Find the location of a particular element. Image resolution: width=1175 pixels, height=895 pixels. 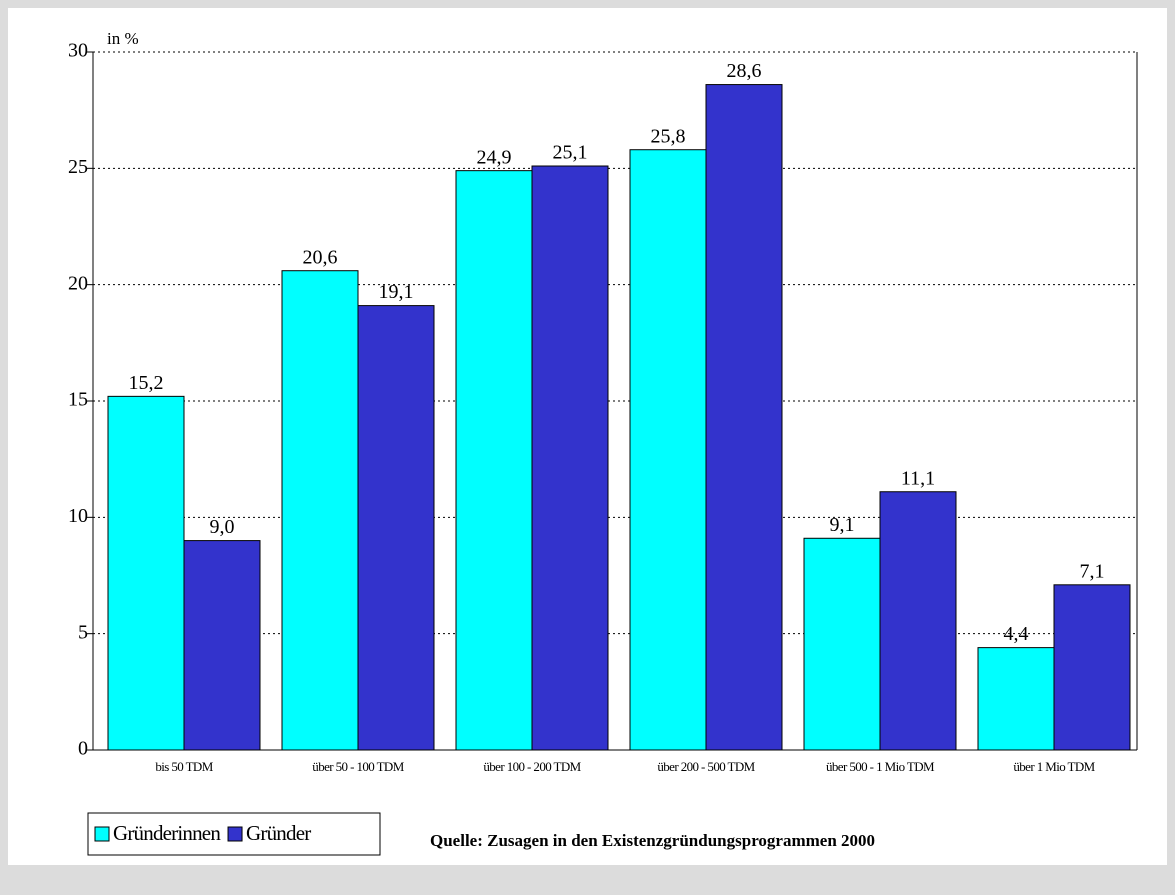

y-tick-label: 0 is located at coordinates (83, 749).